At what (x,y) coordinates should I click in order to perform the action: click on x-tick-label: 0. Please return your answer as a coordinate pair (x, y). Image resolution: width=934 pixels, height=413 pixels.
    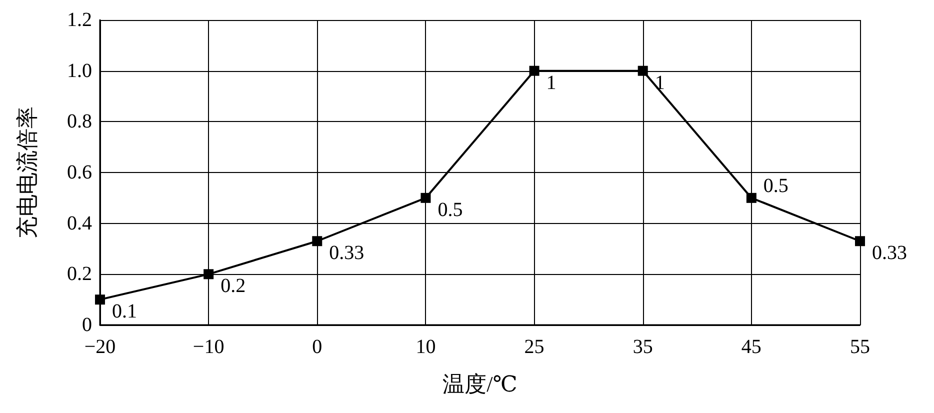
    Looking at the image, I should click on (317, 347).